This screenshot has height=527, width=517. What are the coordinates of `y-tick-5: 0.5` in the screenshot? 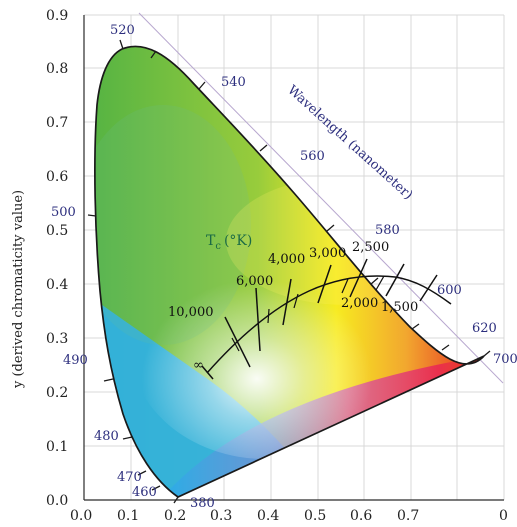 It's located at (57, 231).